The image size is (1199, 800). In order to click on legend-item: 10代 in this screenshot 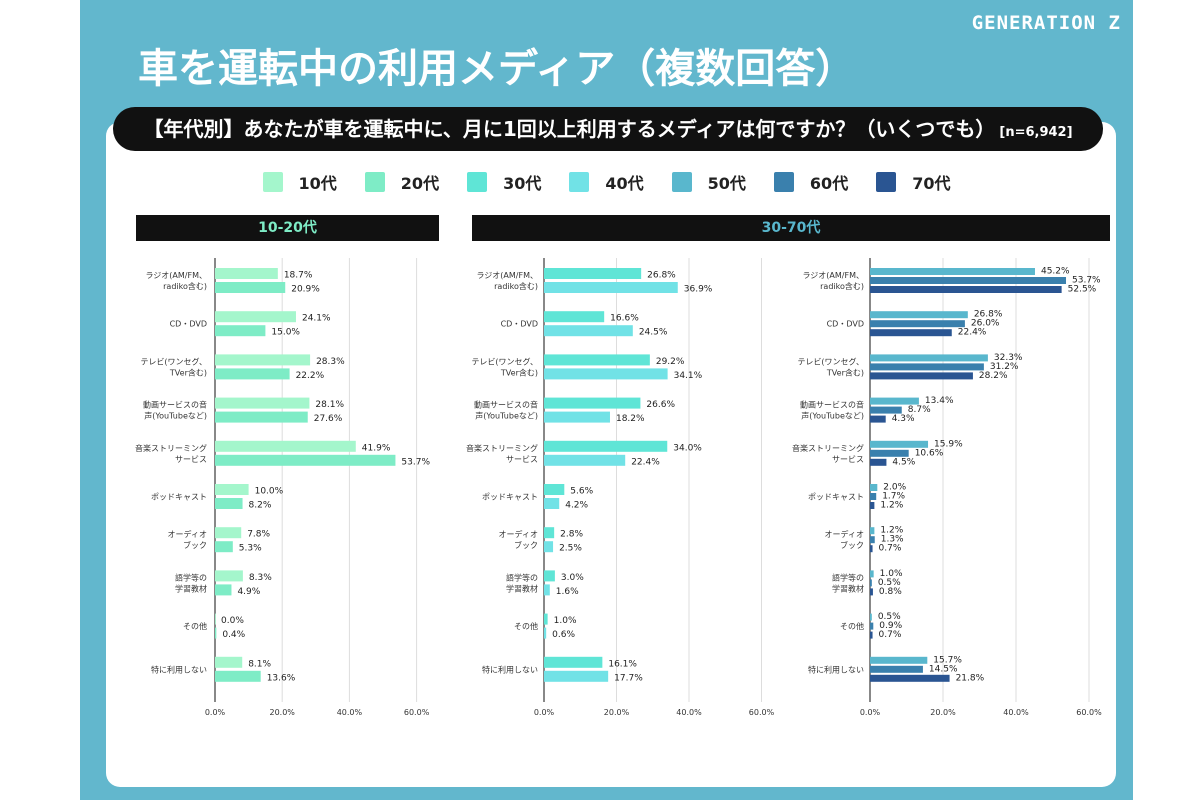, I will do `click(299, 182)`.